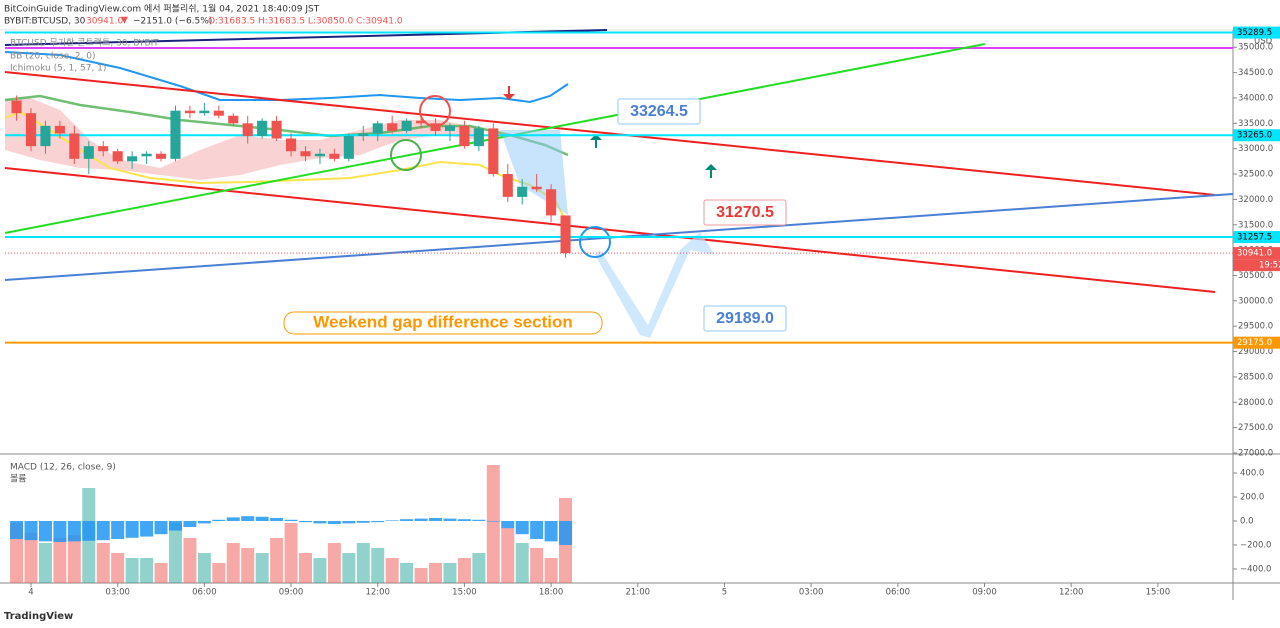 The height and width of the screenshot is (628, 1280). Describe the element at coordinates (724, 593) in the screenshot. I see `x-tick-label: 5` at that location.